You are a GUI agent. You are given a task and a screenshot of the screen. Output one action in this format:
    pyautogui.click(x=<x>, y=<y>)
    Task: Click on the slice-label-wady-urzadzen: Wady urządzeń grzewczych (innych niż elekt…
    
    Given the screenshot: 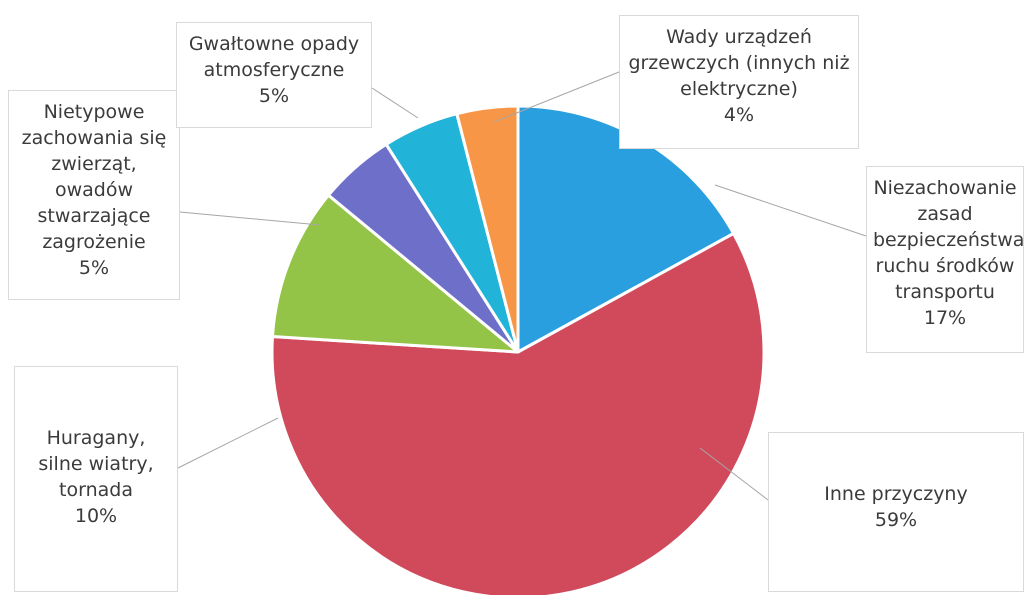 What is the action you would take?
    pyautogui.click(x=739, y=82)
    